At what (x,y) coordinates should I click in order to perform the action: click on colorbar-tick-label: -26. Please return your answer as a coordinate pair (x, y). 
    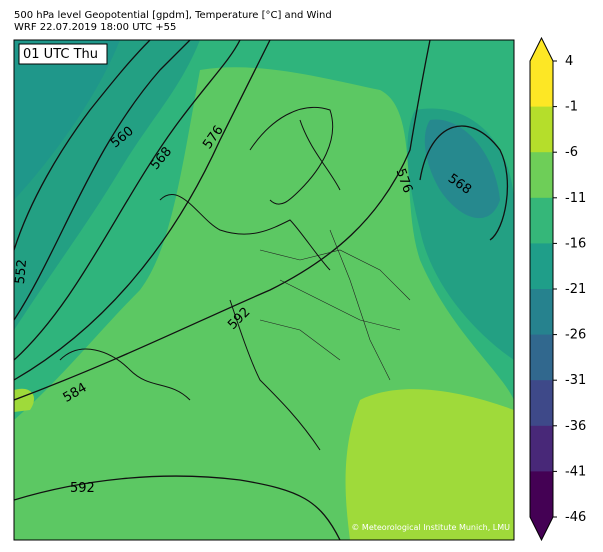
    Looking at the image, I should click on (575, 335).